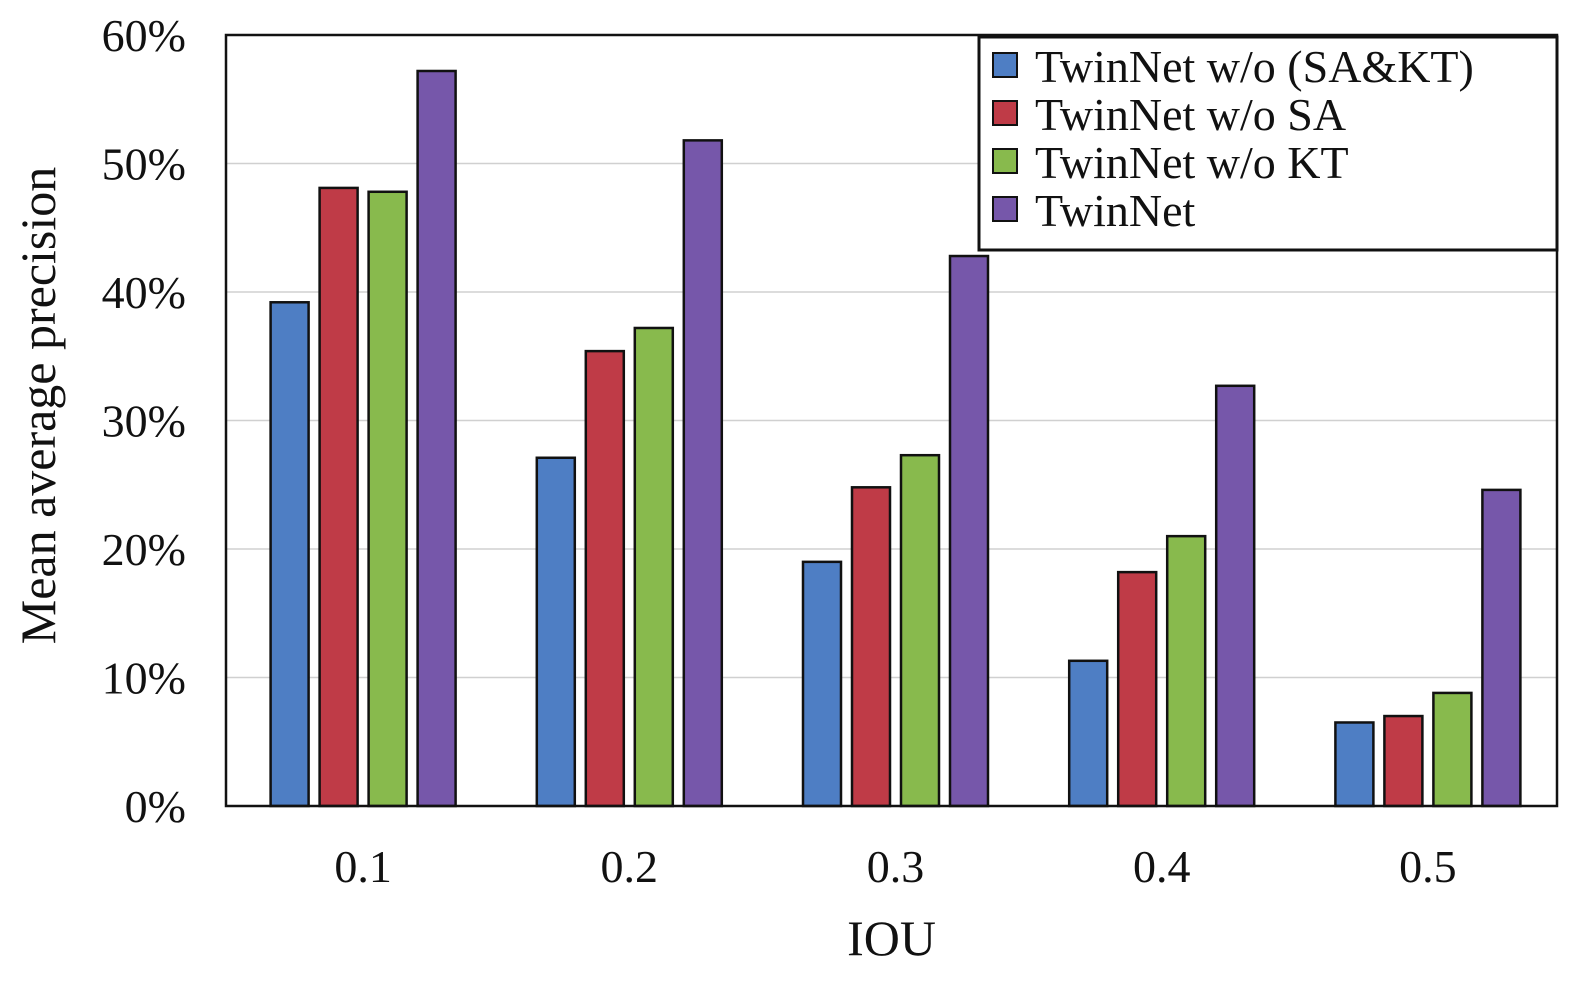  I want to click on bar-0.1-series-3, so click(436, 438).